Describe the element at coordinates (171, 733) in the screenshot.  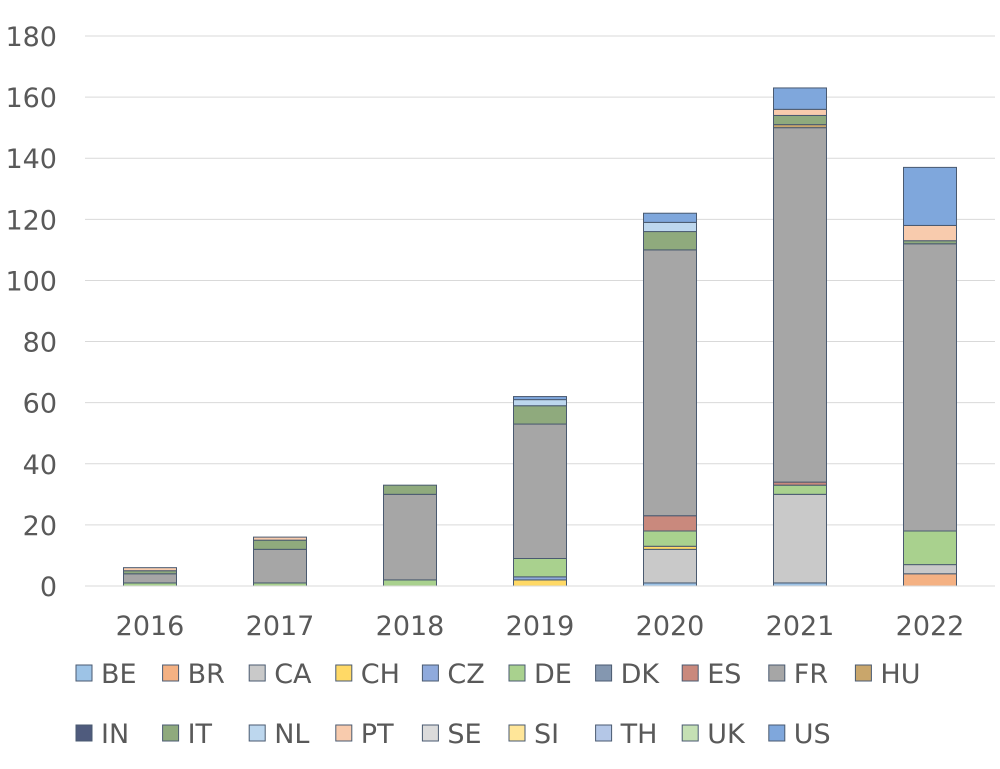
I see `legend-swatch-it` at that location.